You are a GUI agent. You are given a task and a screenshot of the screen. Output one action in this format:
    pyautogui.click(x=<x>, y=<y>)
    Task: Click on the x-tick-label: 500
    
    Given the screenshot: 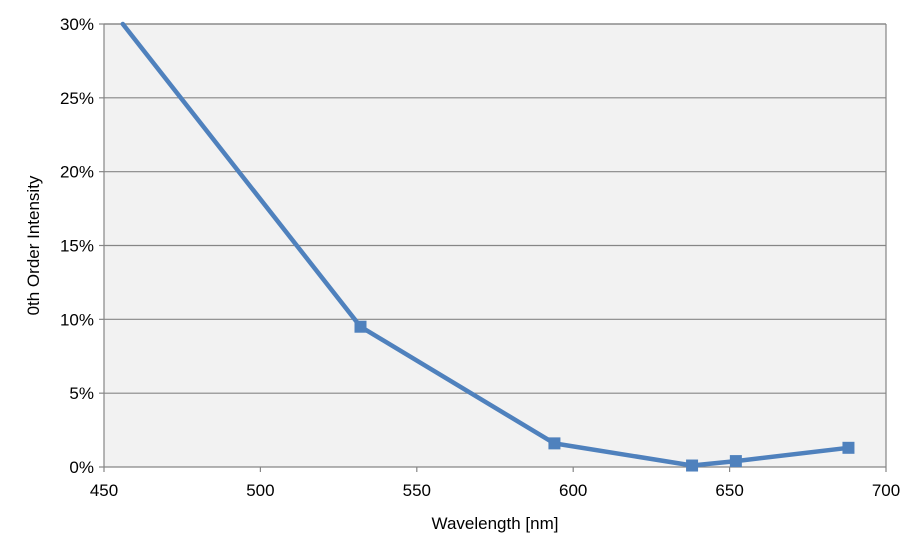 What is the action you would take?
    pyautogui.click(x=260, y=490)
    